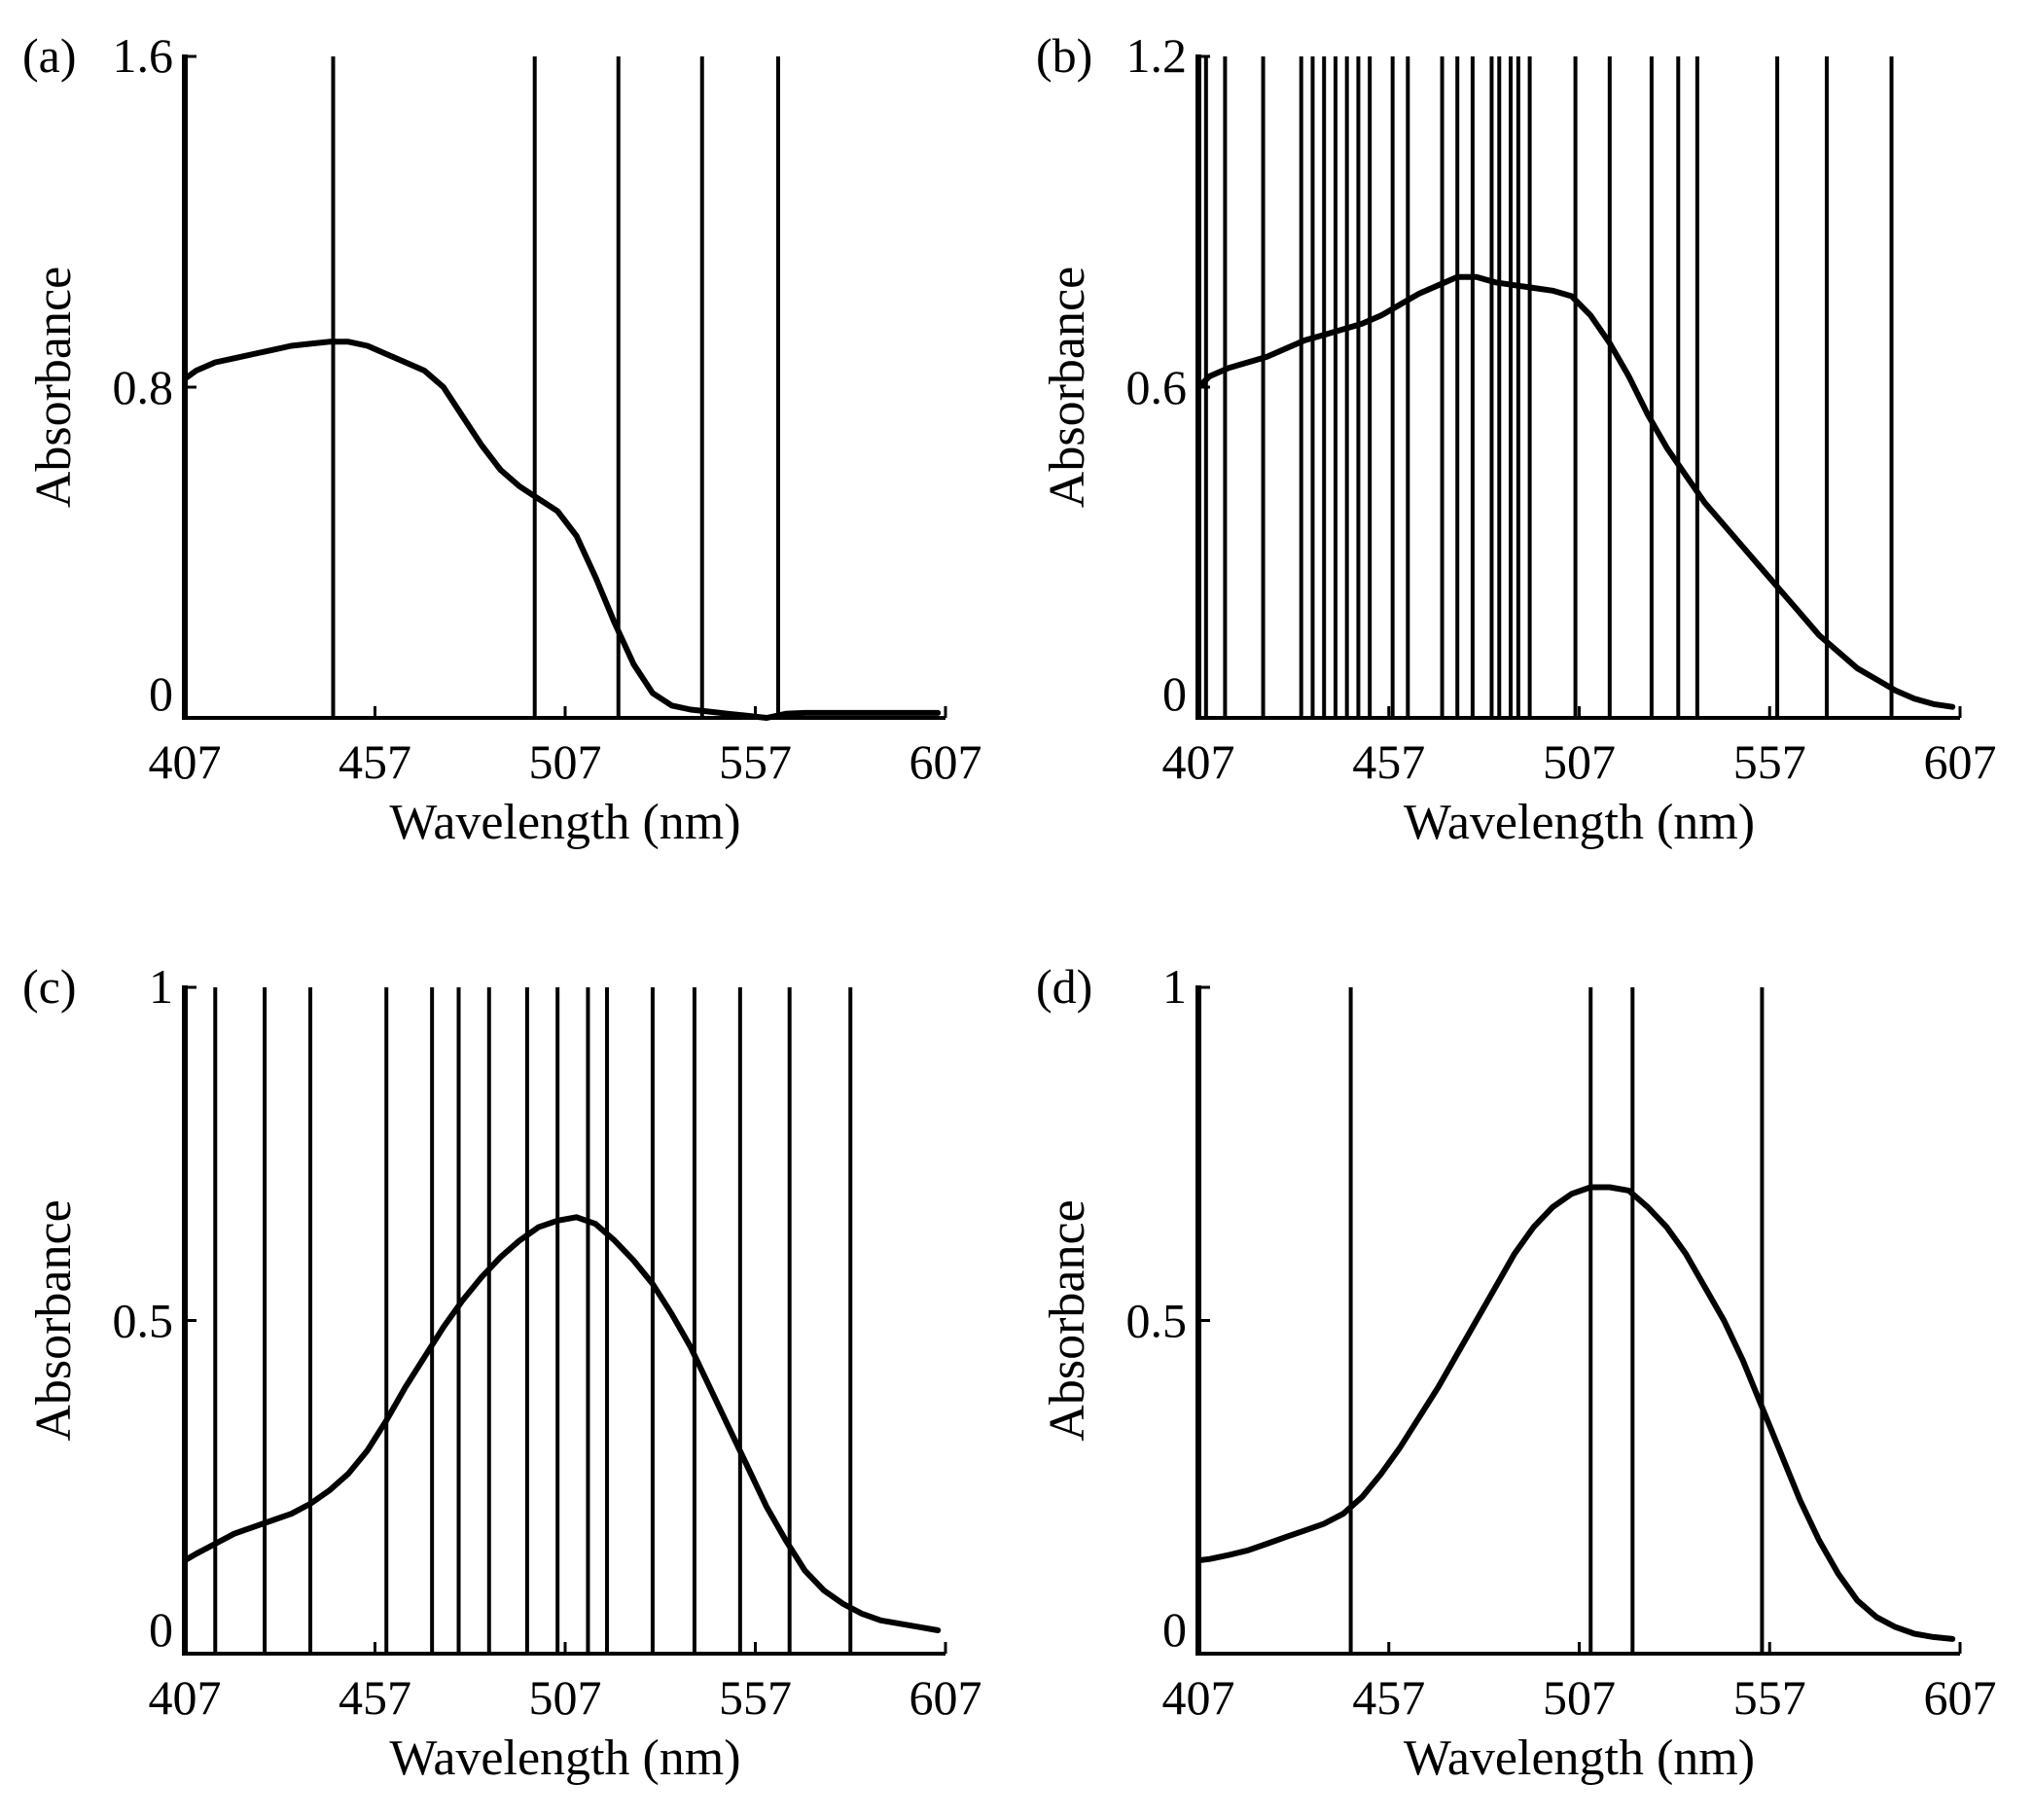 The height and width of the screenshot is (1820, 2033). I want to click on y-tick-label: 0.8, so click(143, 387).